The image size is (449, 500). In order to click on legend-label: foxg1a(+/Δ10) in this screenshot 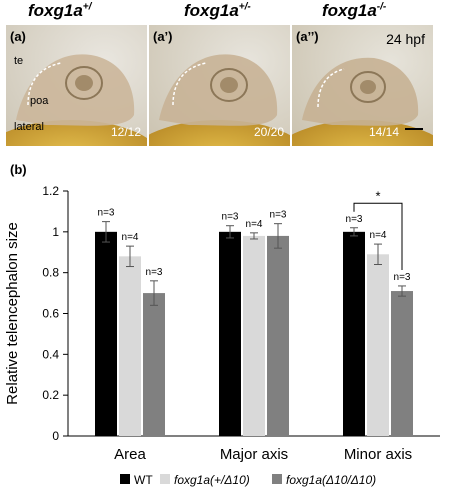, I will do `click(212, 480)`.